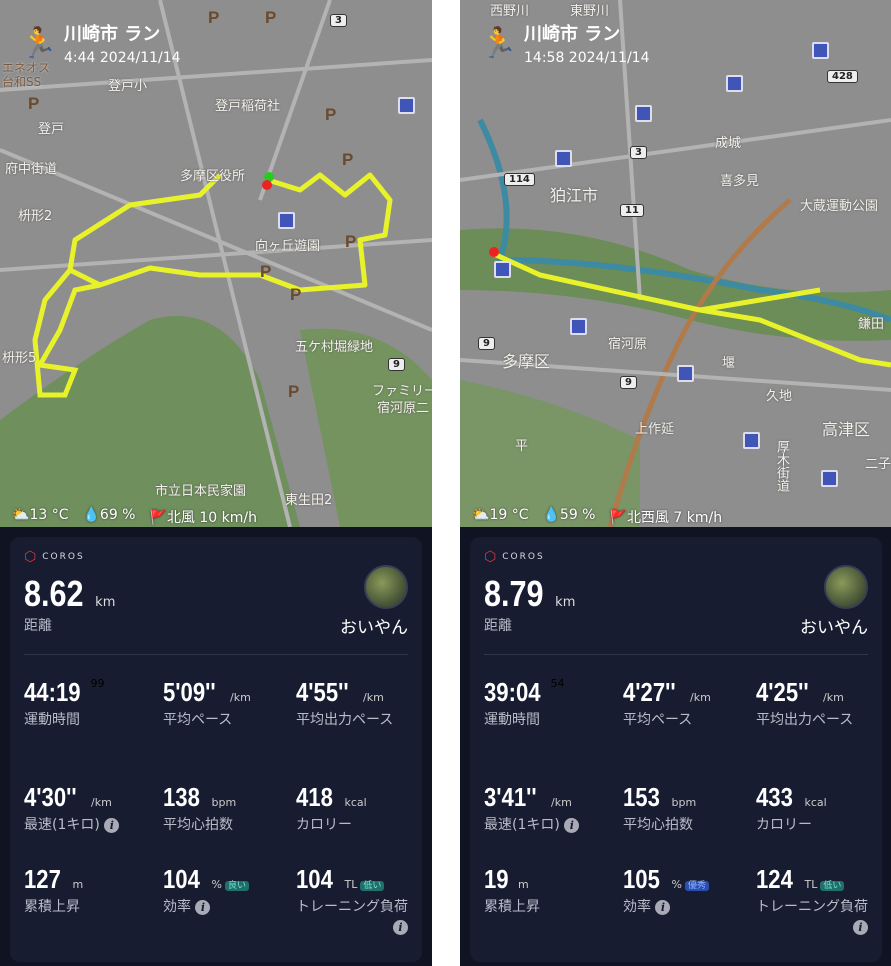  What do you see at coordinates (514, 557) in the screenshot?
I see `coros-logo: ⬡ COROS` at bounding box center [514, 557].